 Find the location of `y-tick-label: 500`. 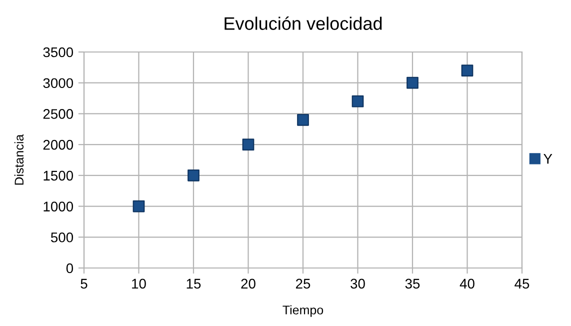

y-tick-label: 500 is located at coordinates (62, 237).